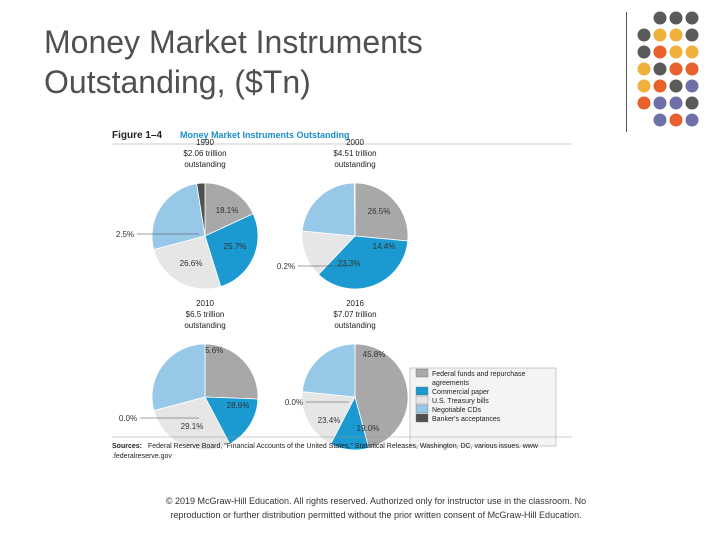 This screenshot has width=720, height=540. I want to click on pie-data-label: 0.2%, so click(286, 266).